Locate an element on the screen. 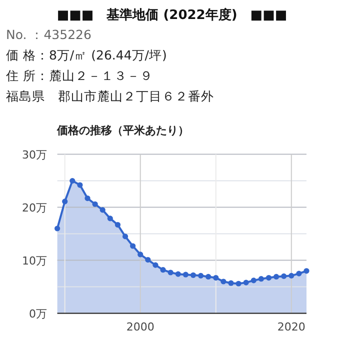 This screenshot has height=353, width=344. y-tick-label: 30万 is located at coordinates (34, 155).